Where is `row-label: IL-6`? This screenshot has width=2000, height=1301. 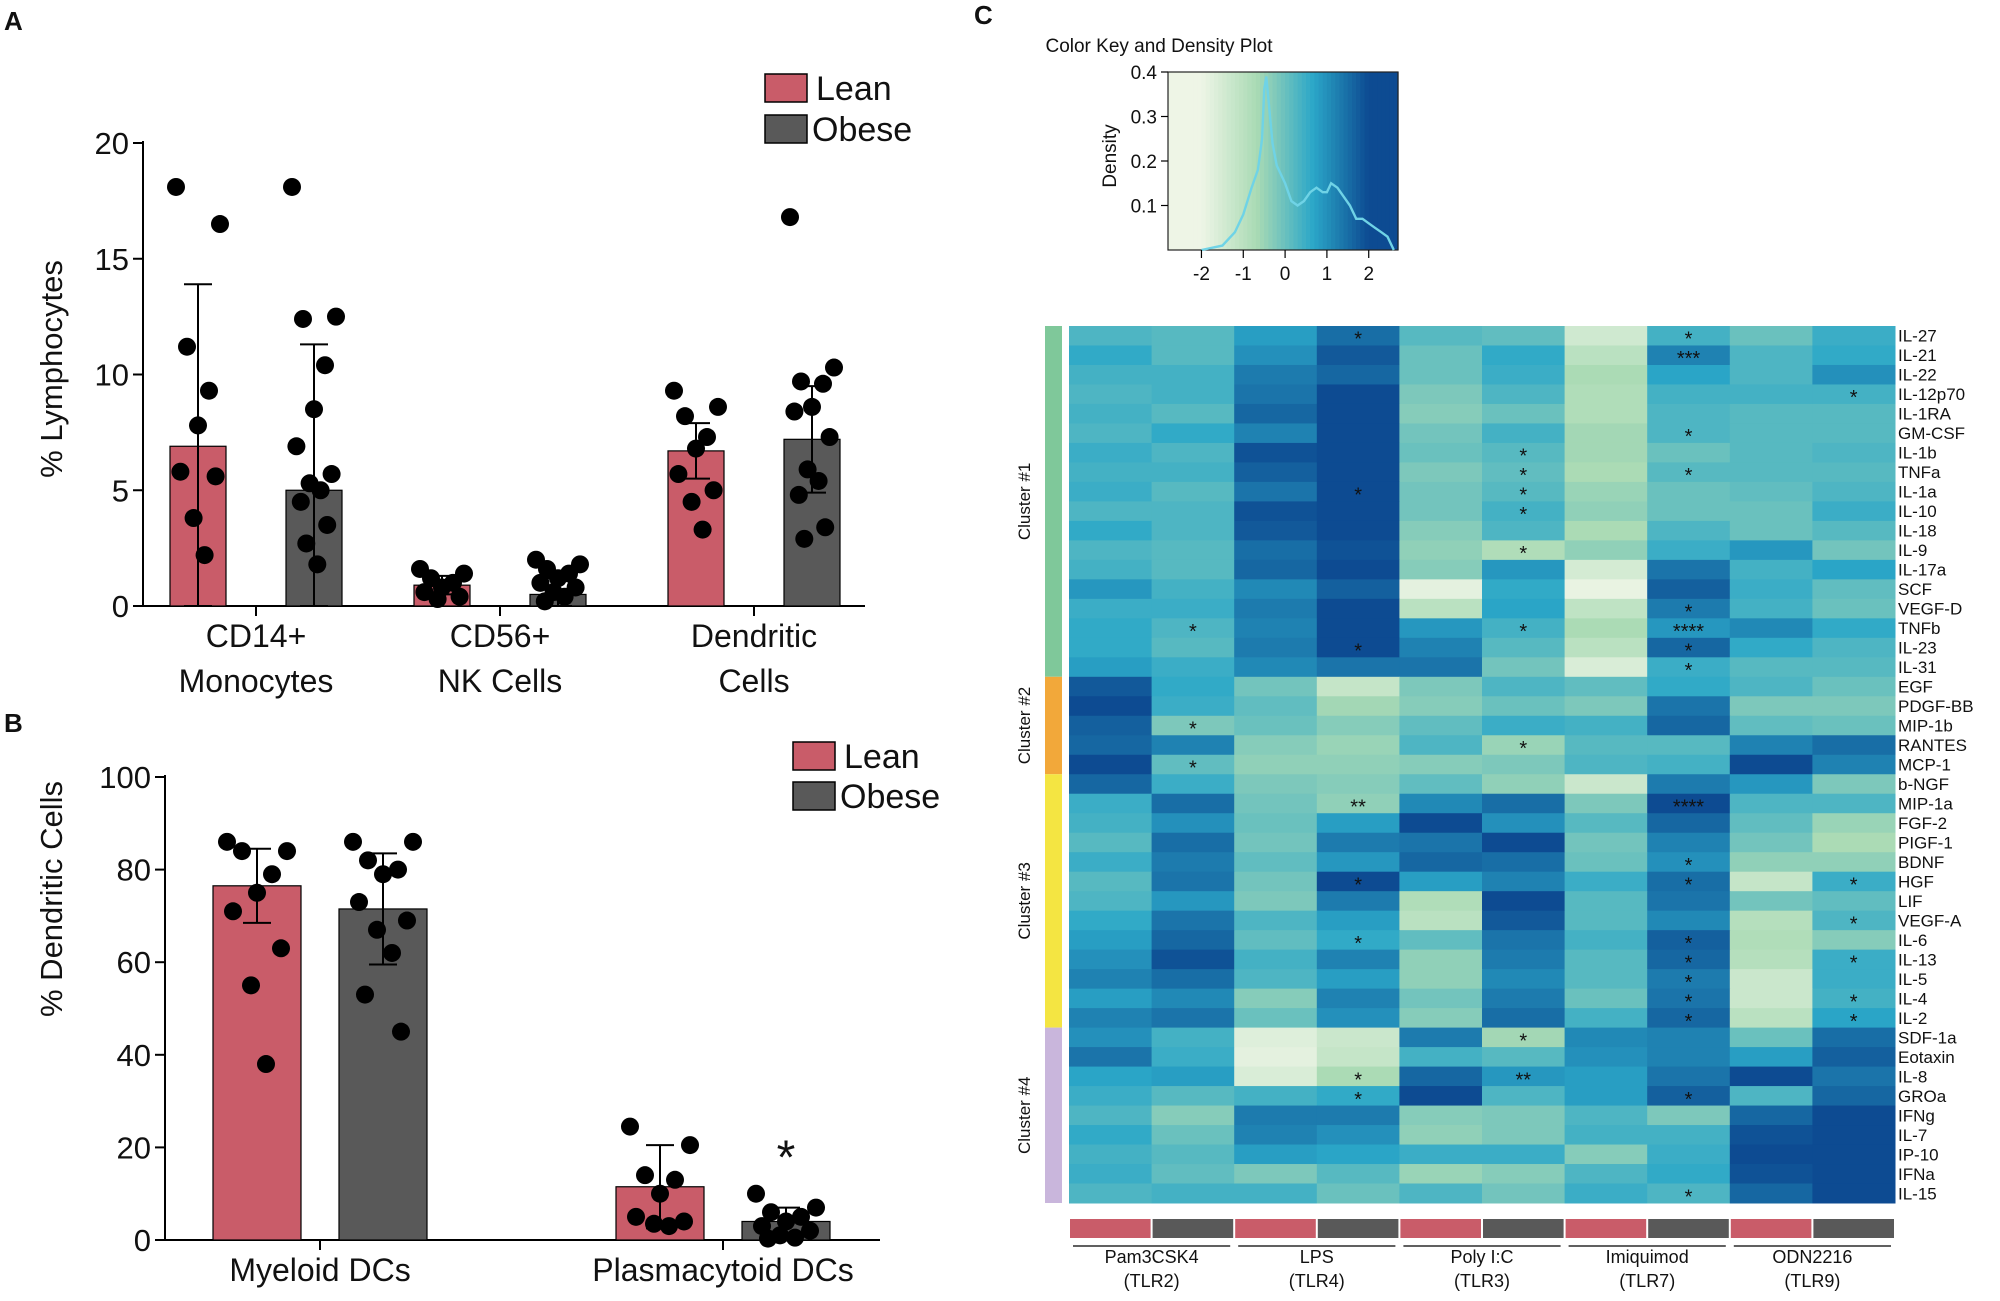
row-label: IL-6 is located at coordinates (1912, 940).